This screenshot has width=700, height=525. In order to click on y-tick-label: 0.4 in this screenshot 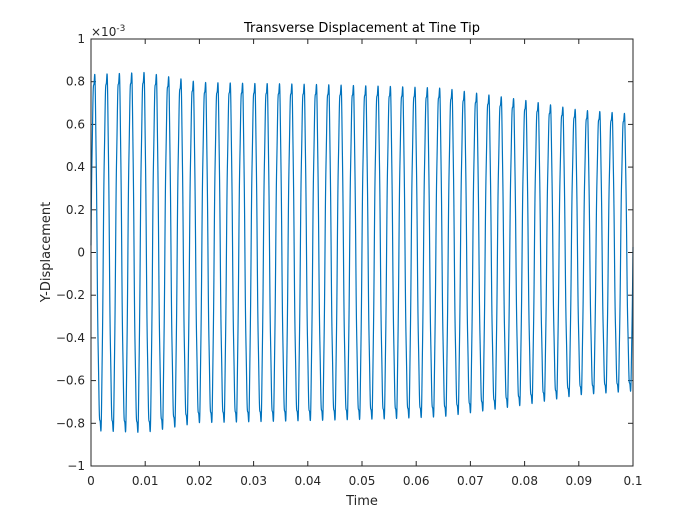, I will do `click(75, 167)`.